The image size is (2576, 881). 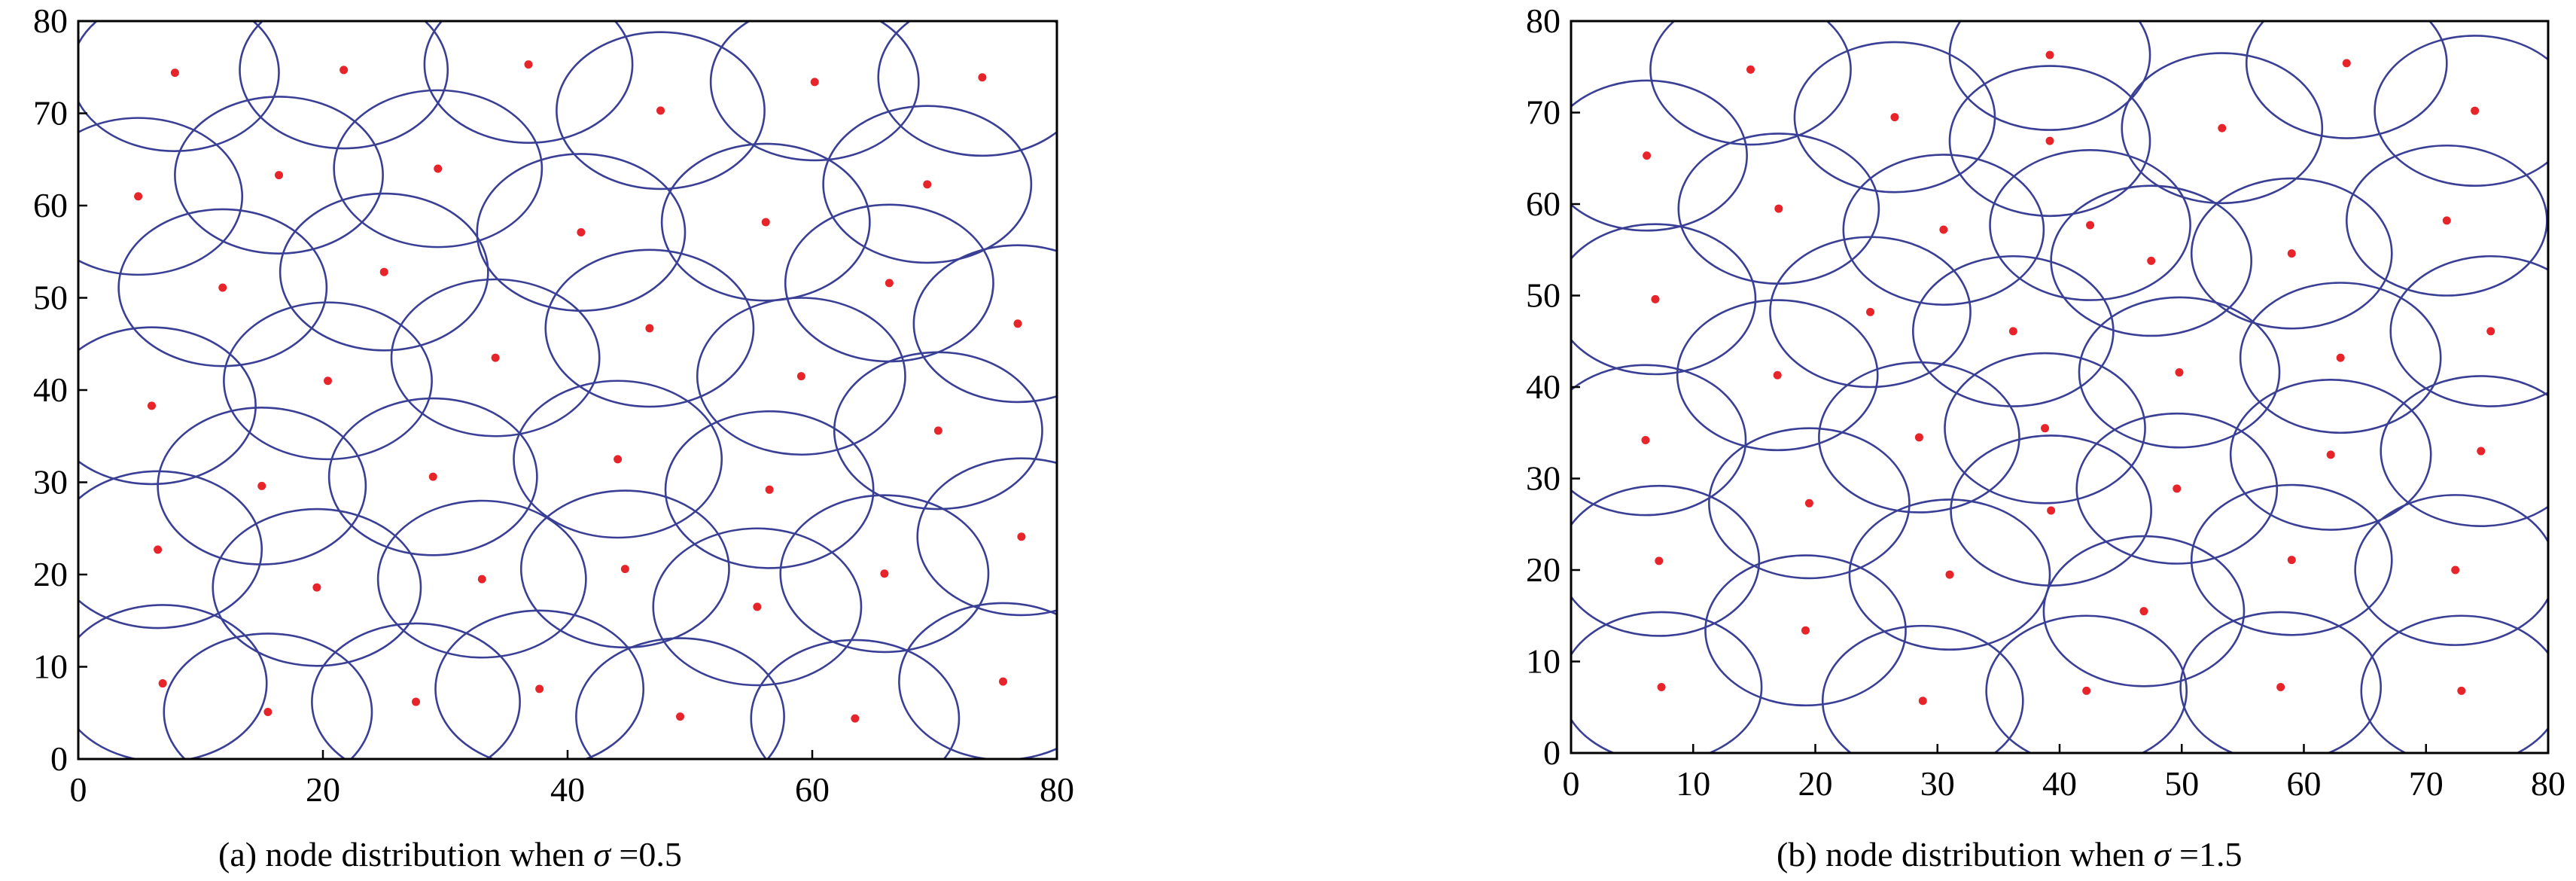 I want to click on caption-b-symbol: σ, so click(x=2162, y=854).